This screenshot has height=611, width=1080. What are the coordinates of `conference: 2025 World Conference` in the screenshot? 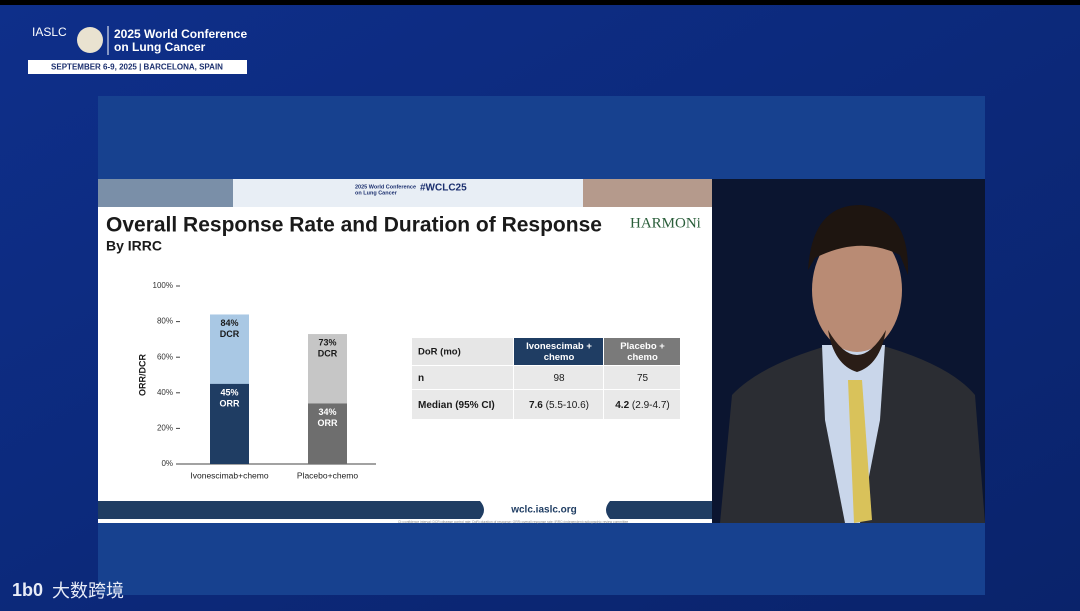 It's located at (180, 34).